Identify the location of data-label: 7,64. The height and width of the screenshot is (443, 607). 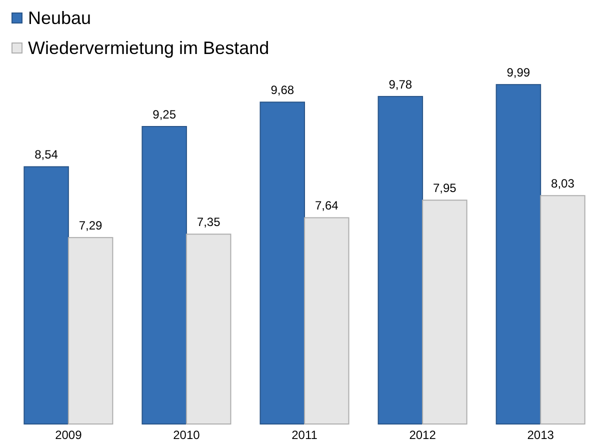
(326, 205).